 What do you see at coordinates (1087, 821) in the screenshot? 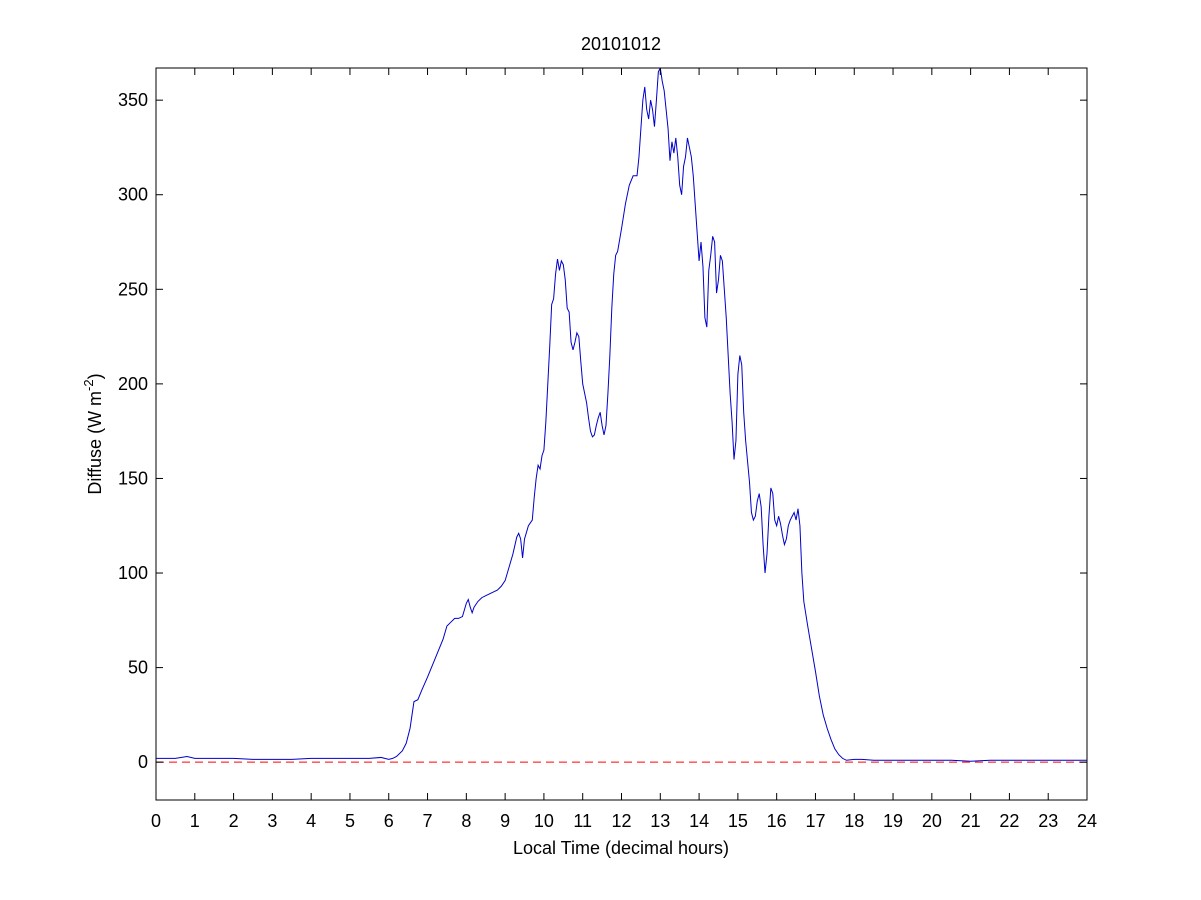
I see `x-tick-label: 24` at bounding box center [1087, 821].